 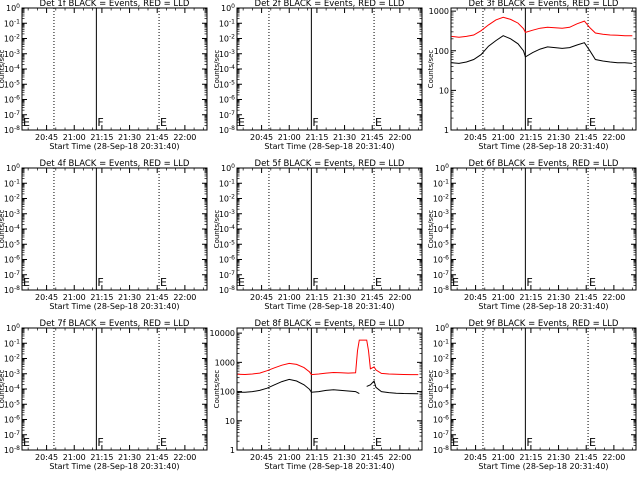 What do you see at coordinates (115, 4) in the screenshot?
I see `panel-title: Det 1f BLACK = Events, RED = LLD` at bounding box center [115, 4].